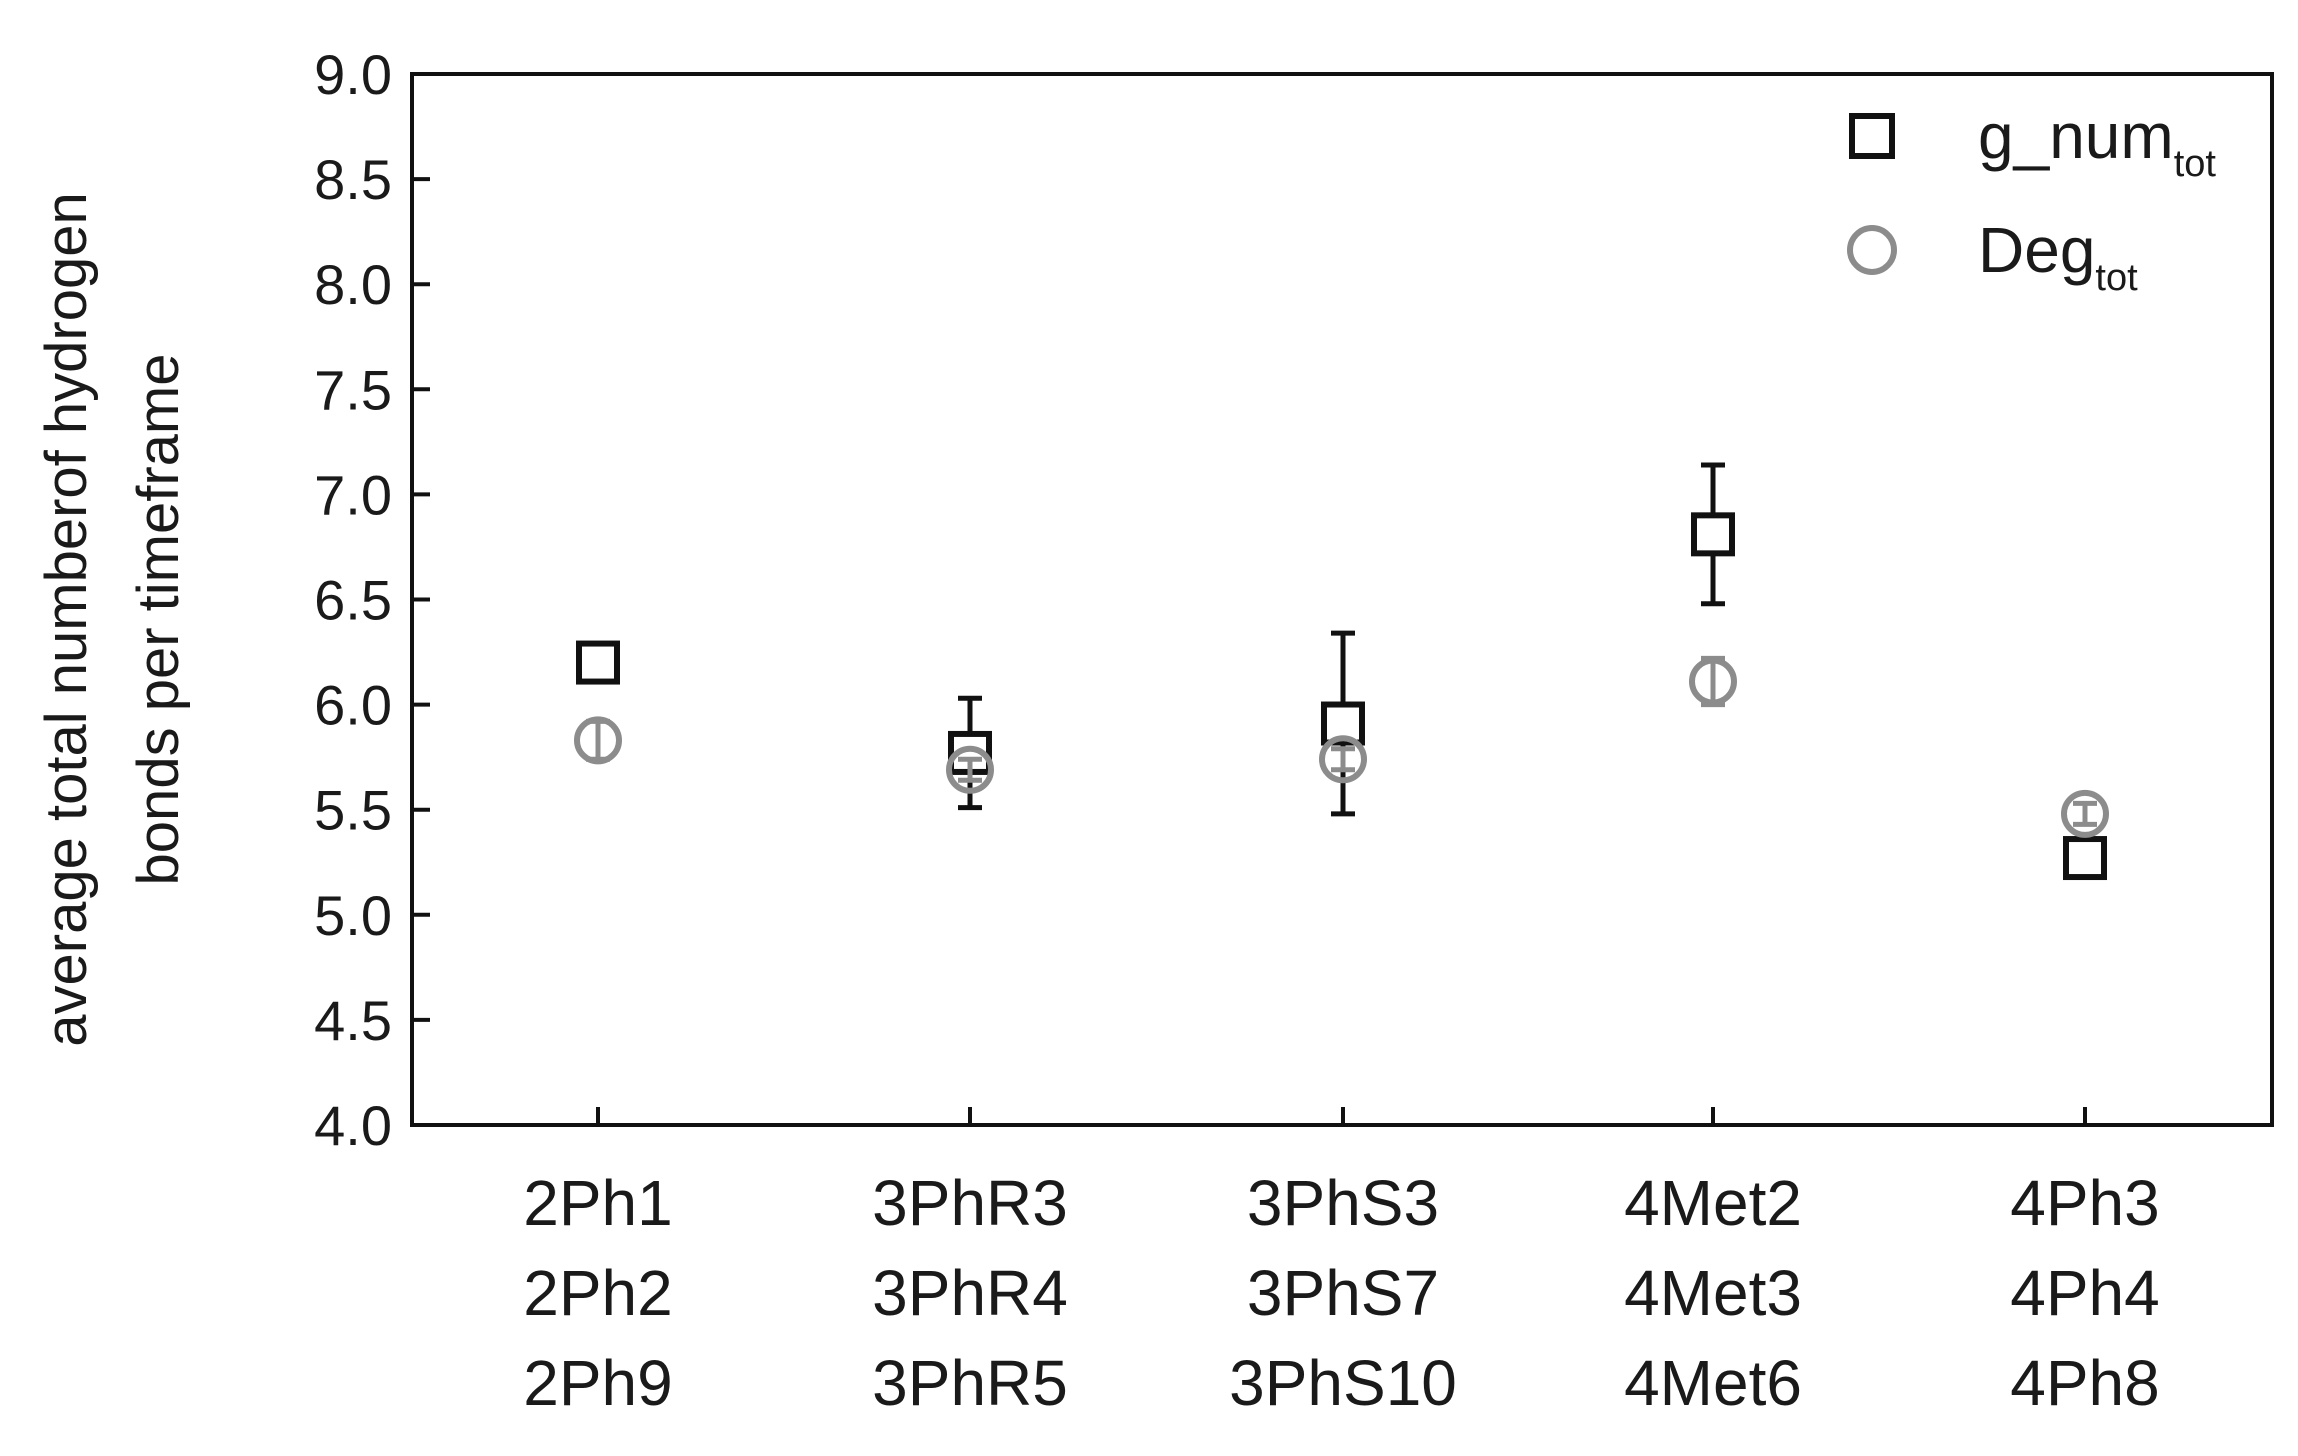 This screenshot has width=2298, height=1456. I want to click on y-axis-title: average total numberof hydrogen, so click(66, 619).